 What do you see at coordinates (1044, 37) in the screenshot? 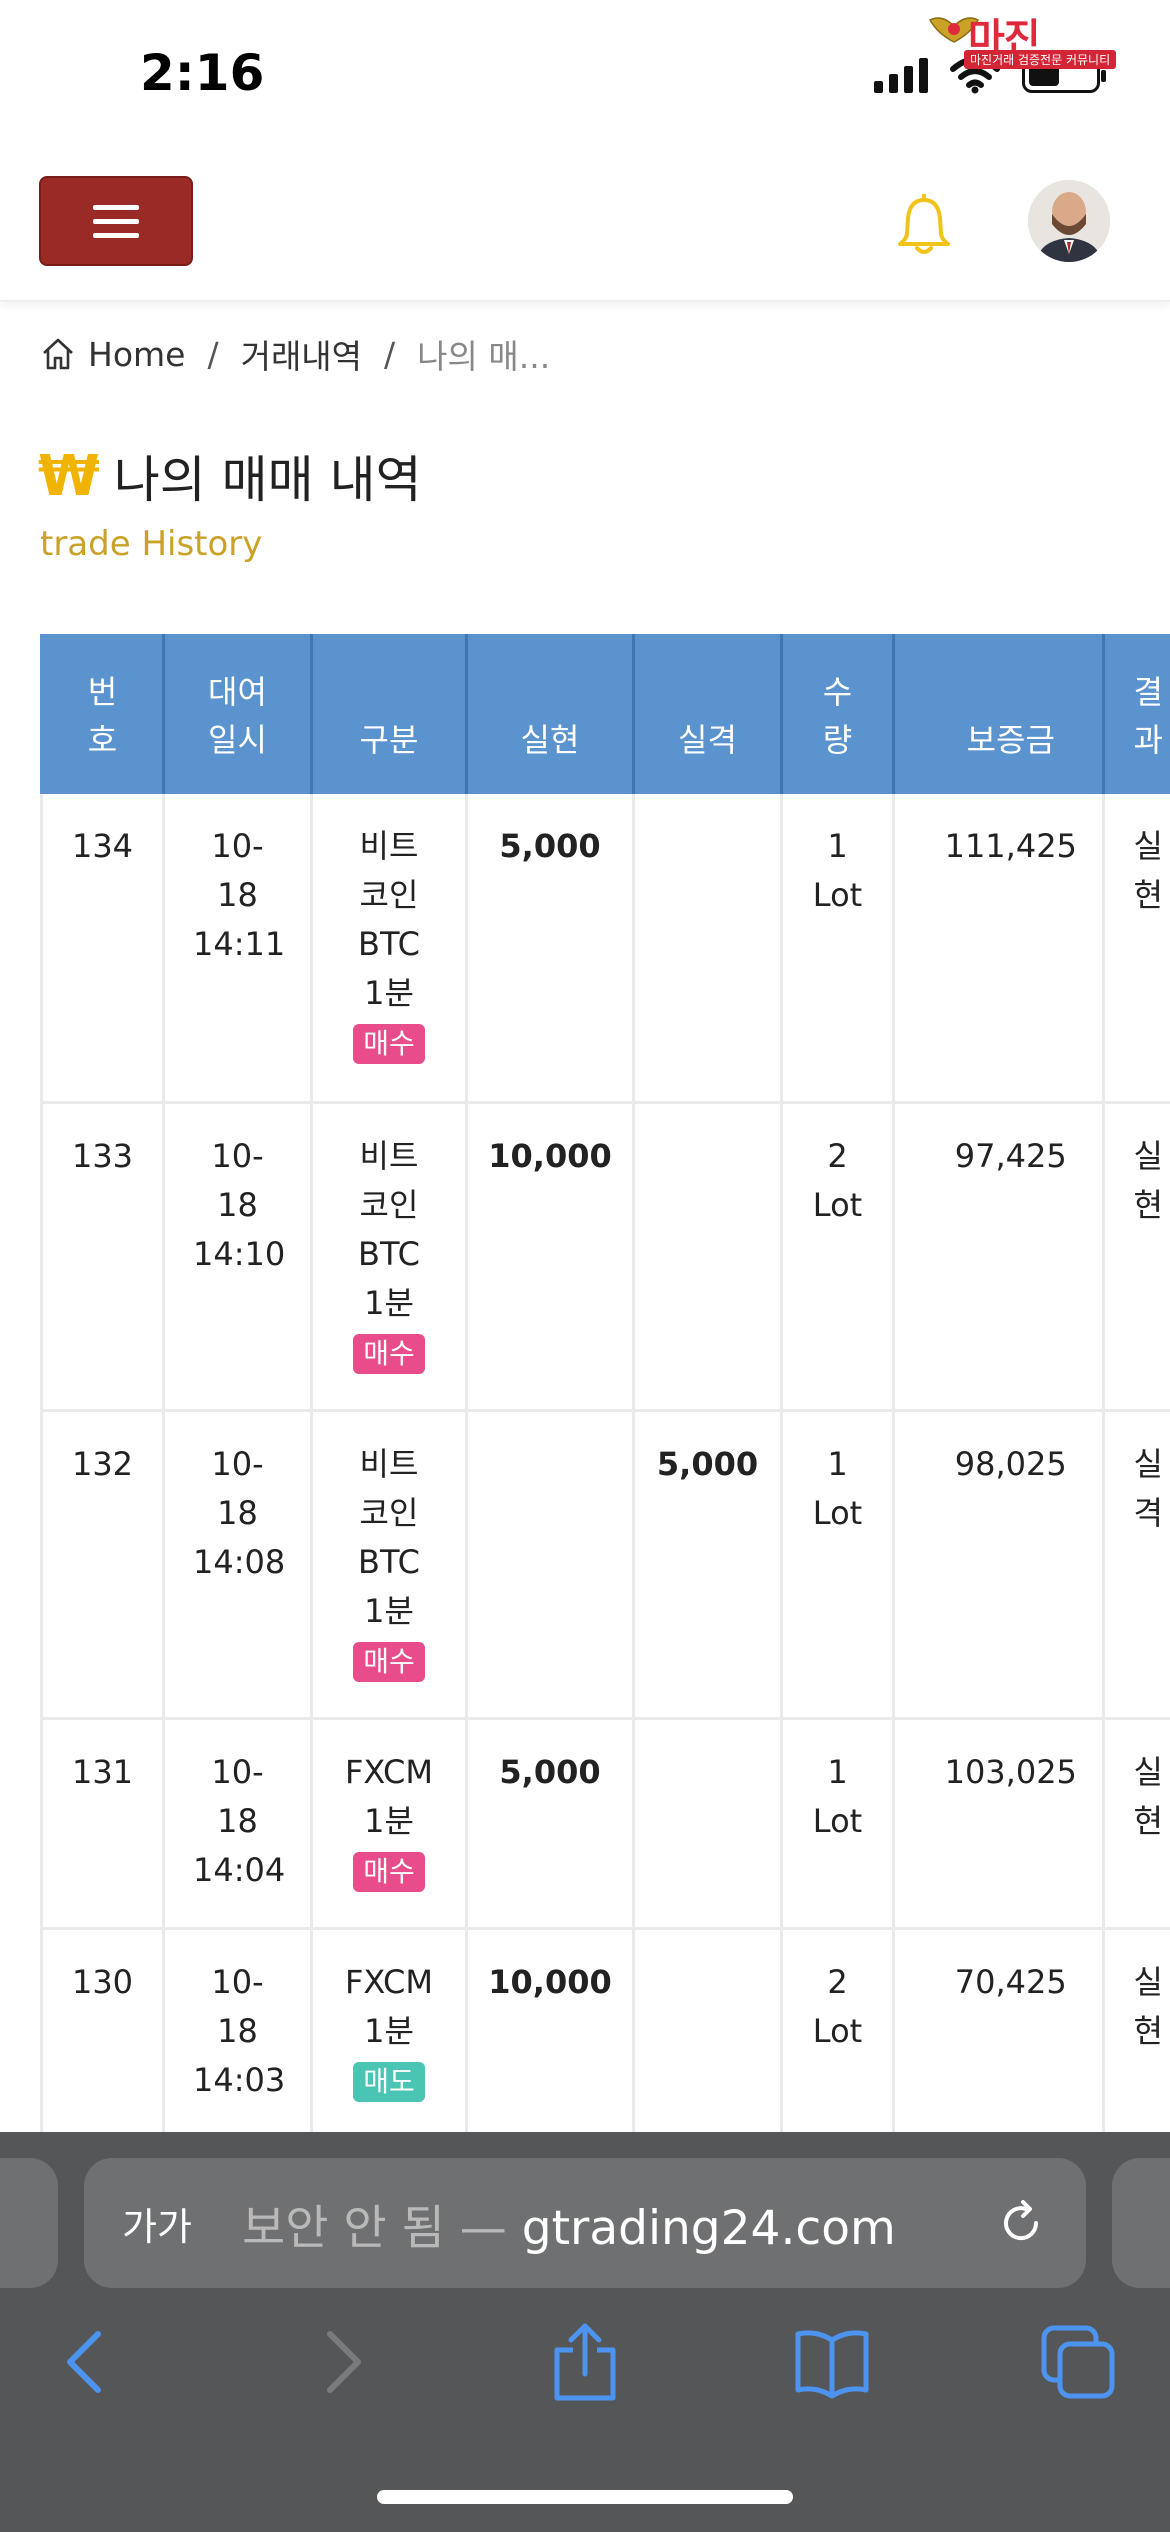
I see `watermark-logo: 마진 마진거래 검증전문 커뮤니티` at bounding box center [1044, 37].